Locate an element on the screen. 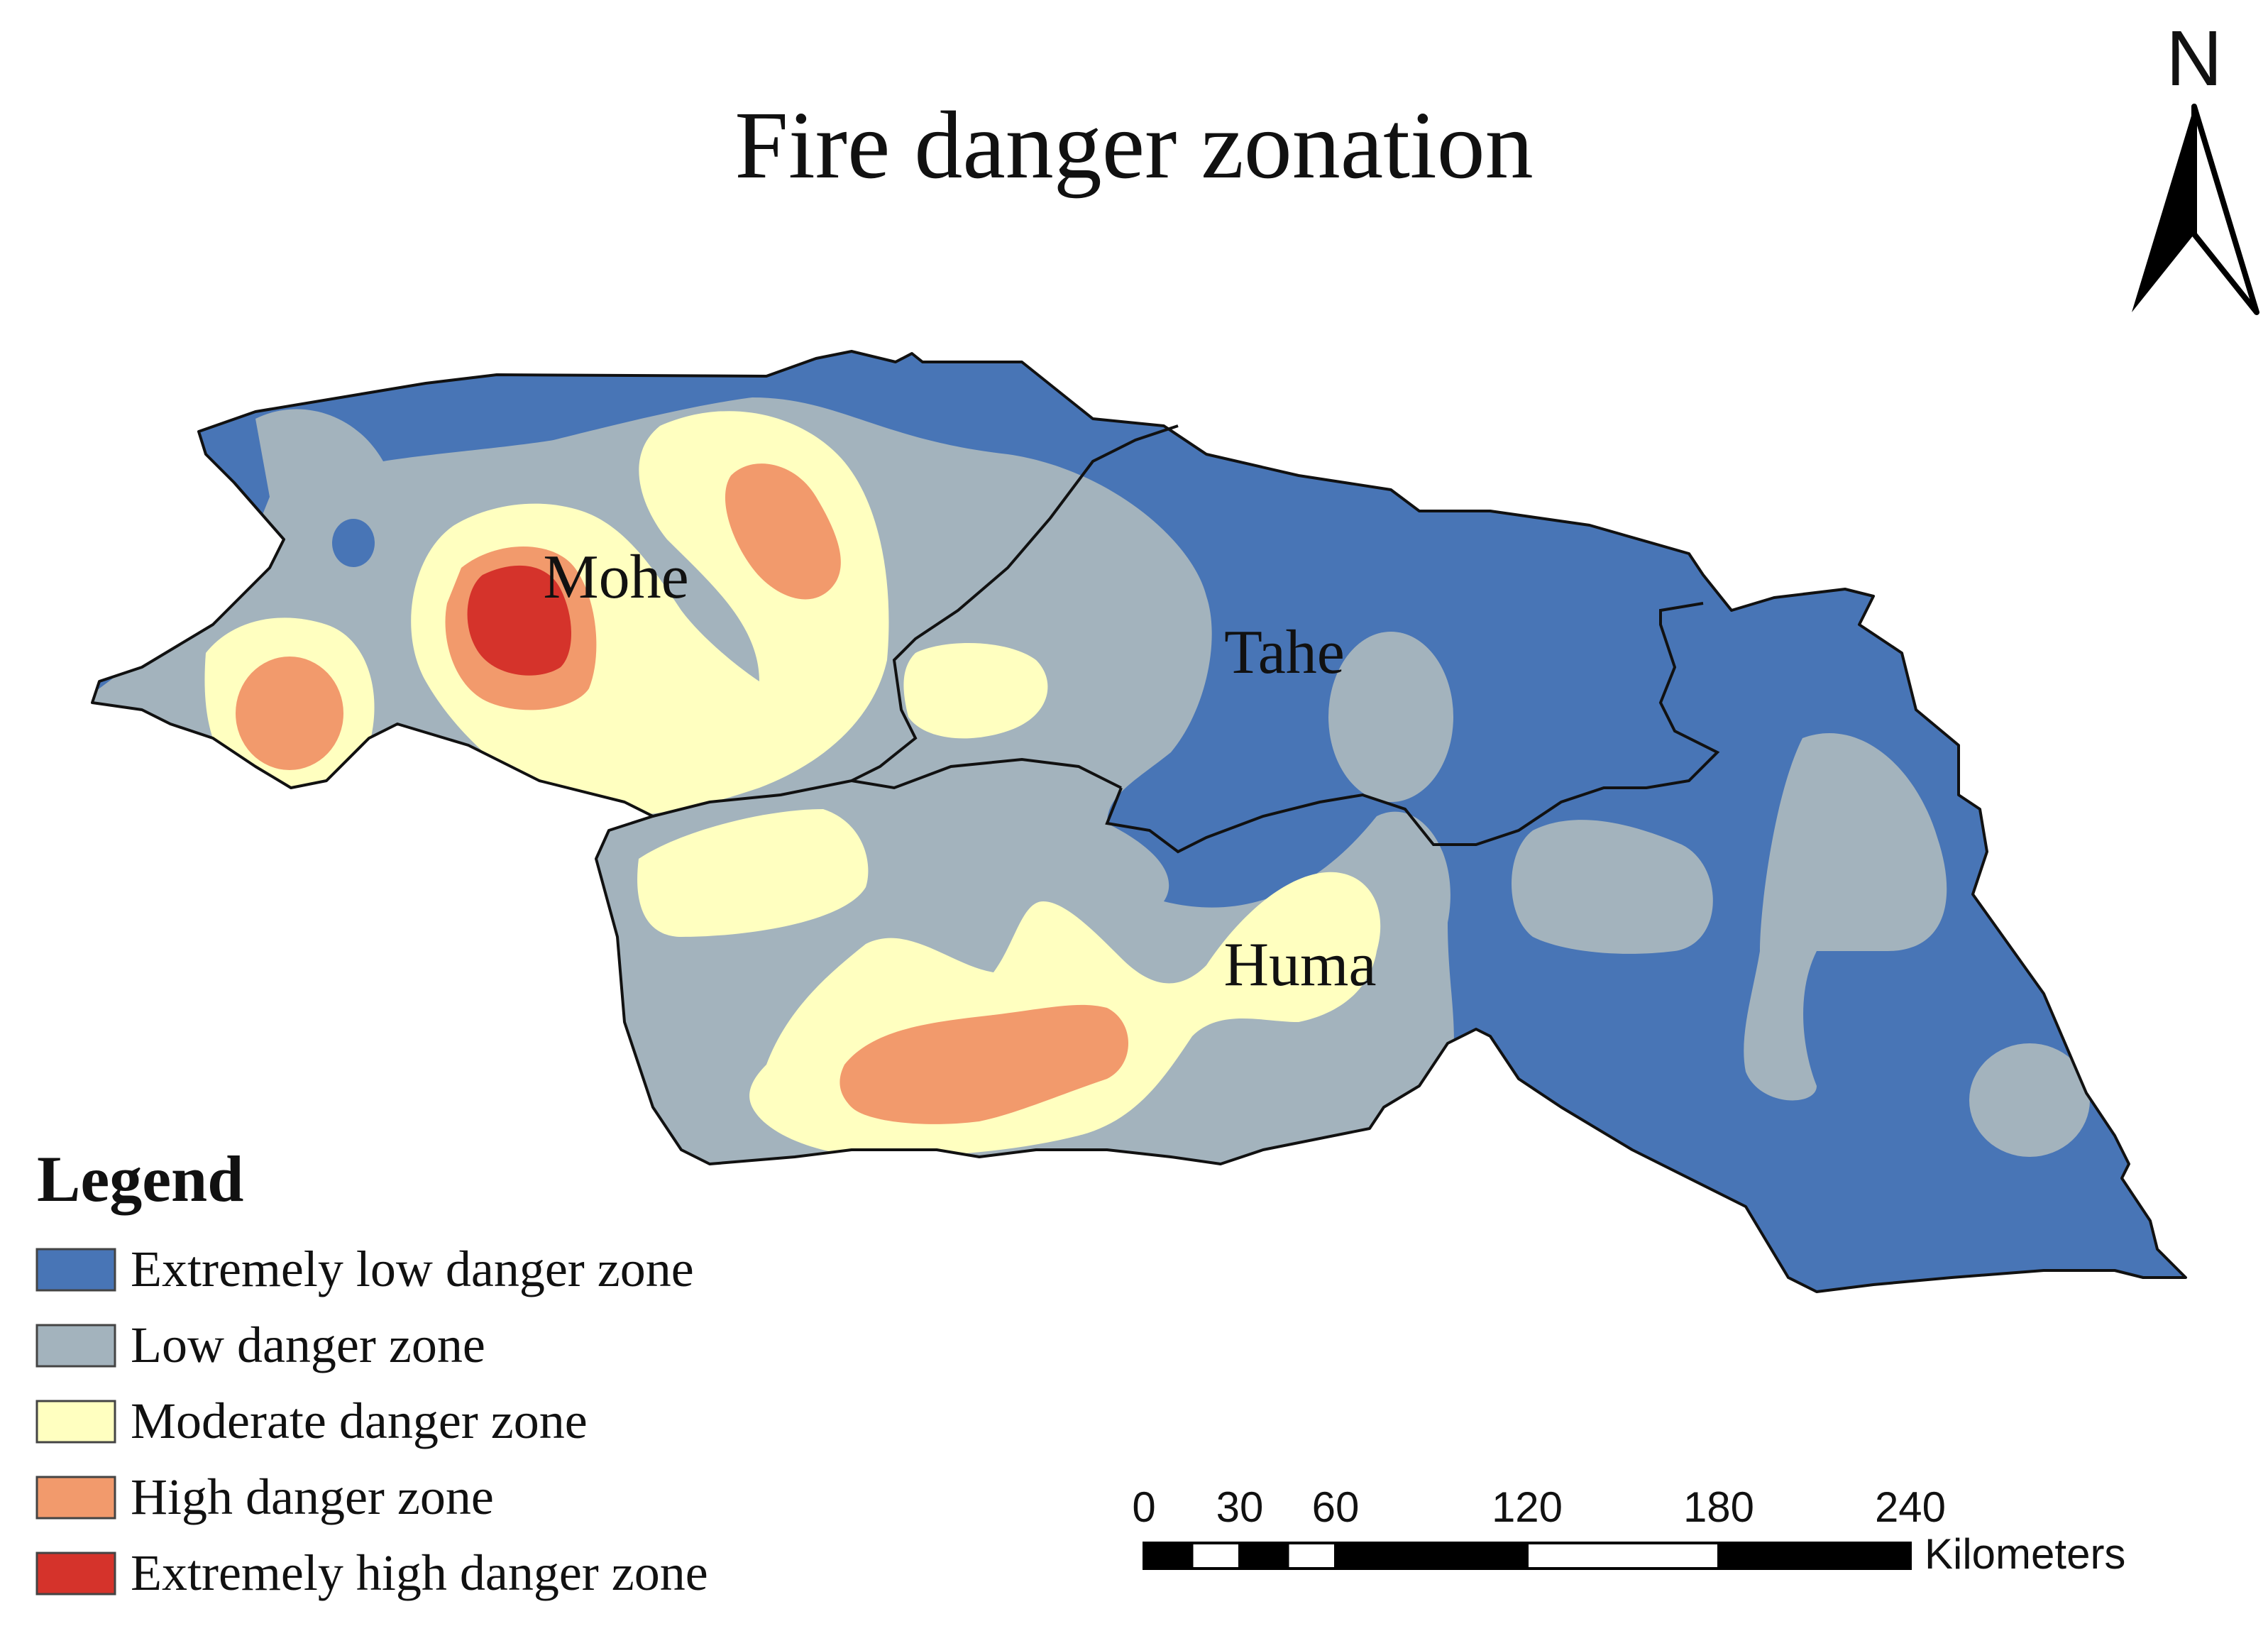  north-arrow: N is located at coordinates (2195, 165).